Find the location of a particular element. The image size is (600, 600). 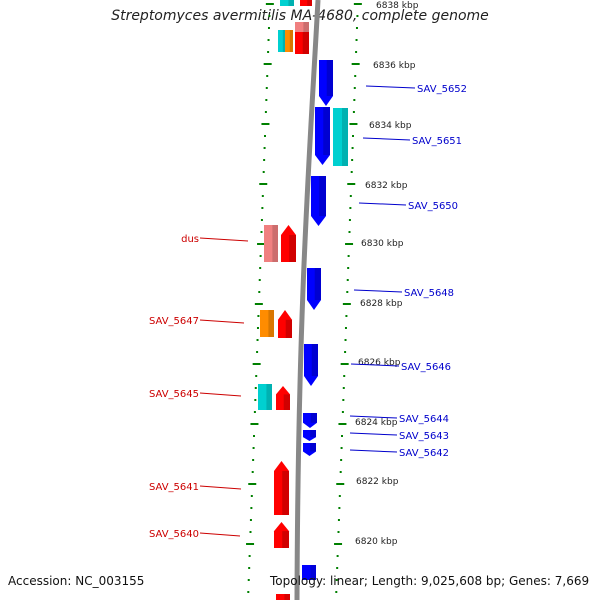

gene-label-right: SAV_5643 is located at coordinates (424, 436).